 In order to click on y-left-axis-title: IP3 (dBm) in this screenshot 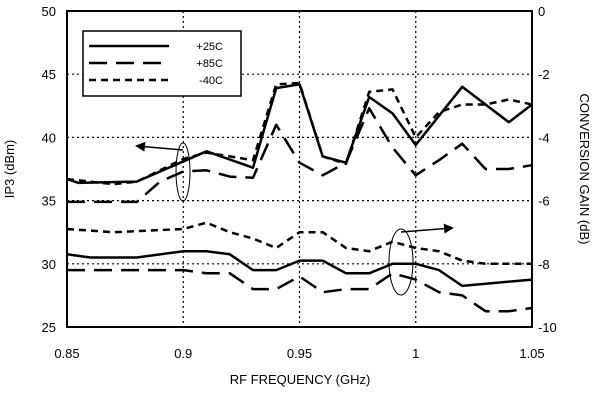, I will do `click(9, 169)`.